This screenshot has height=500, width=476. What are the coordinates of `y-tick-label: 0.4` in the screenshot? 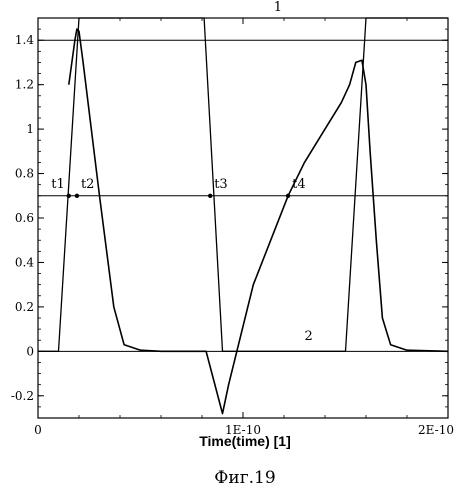 It's located at (24, 262).